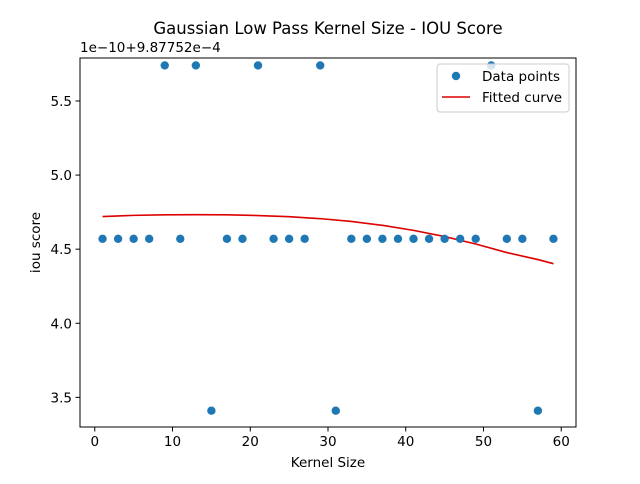  What do you see at coordinates (328, 239) in the screenshot?
I see `fitted-curve-line` at bounding box center [328, 239].